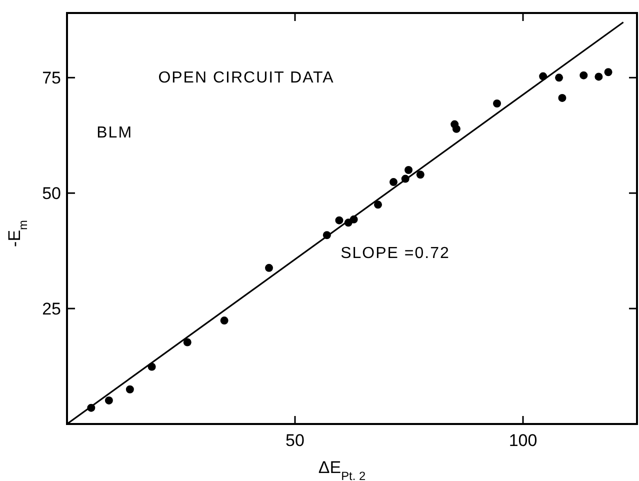 The image size is (639, 481). Describe the element at coordinates (395, 253) in the screenshot. I see `annotation: SLOPE =0.72` at that location.